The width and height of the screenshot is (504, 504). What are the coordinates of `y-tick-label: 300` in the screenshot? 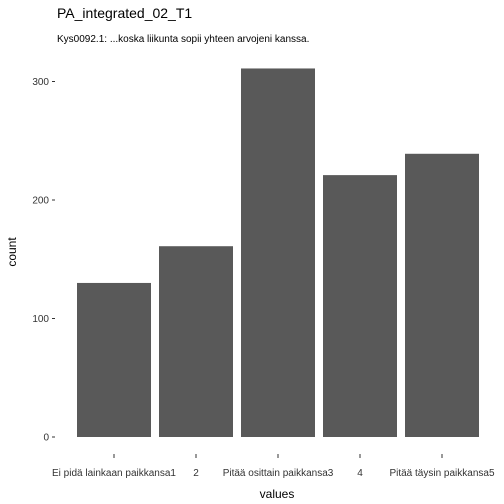 It's located at (40, 82).